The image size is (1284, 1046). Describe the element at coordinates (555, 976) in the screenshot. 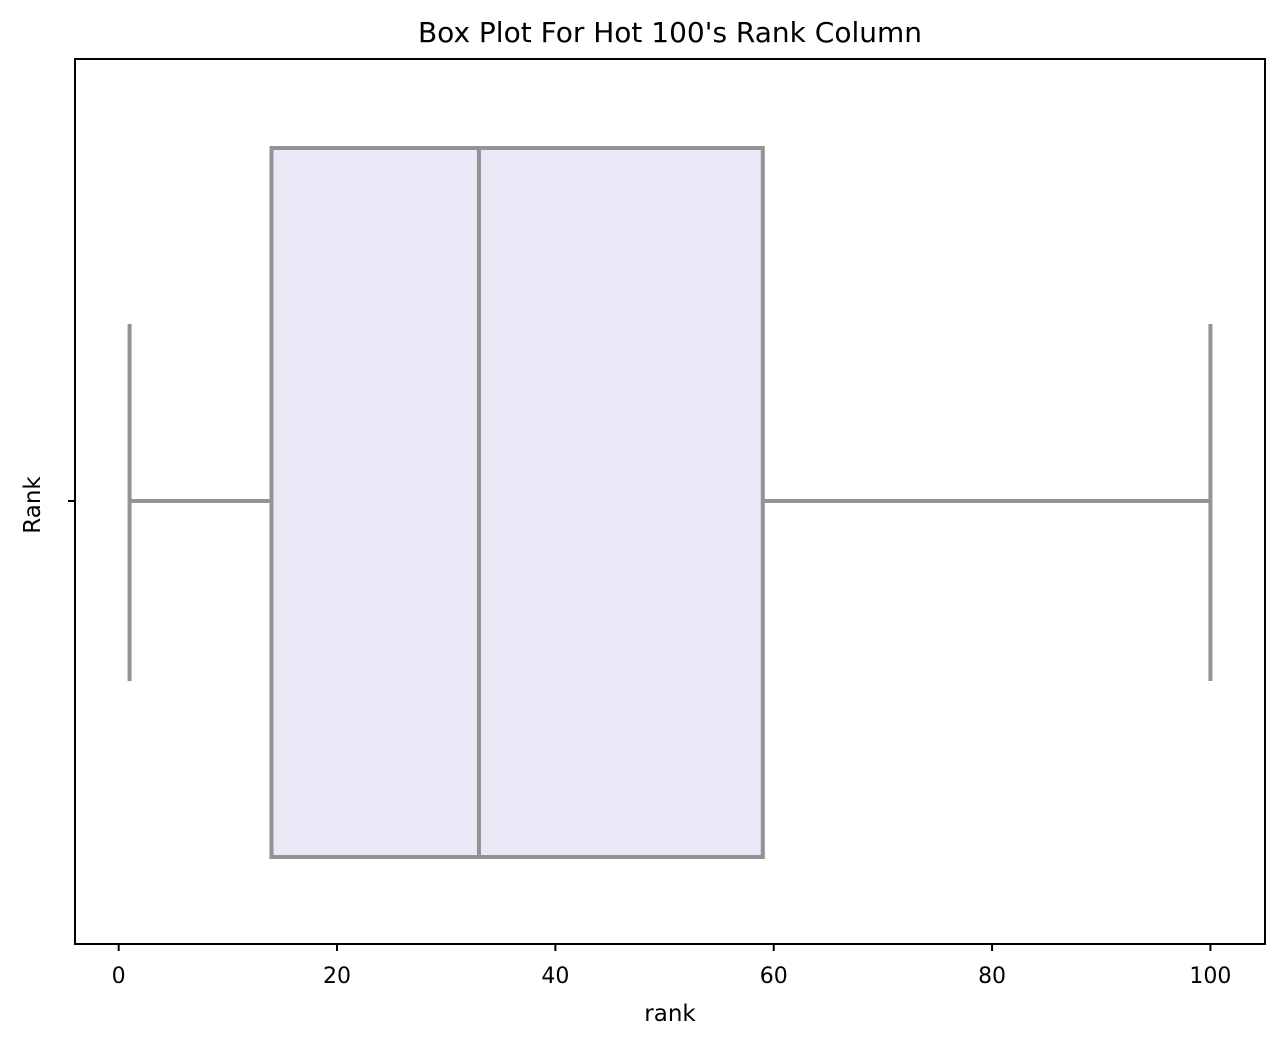

I see `x-tick-label: 40` at that location.